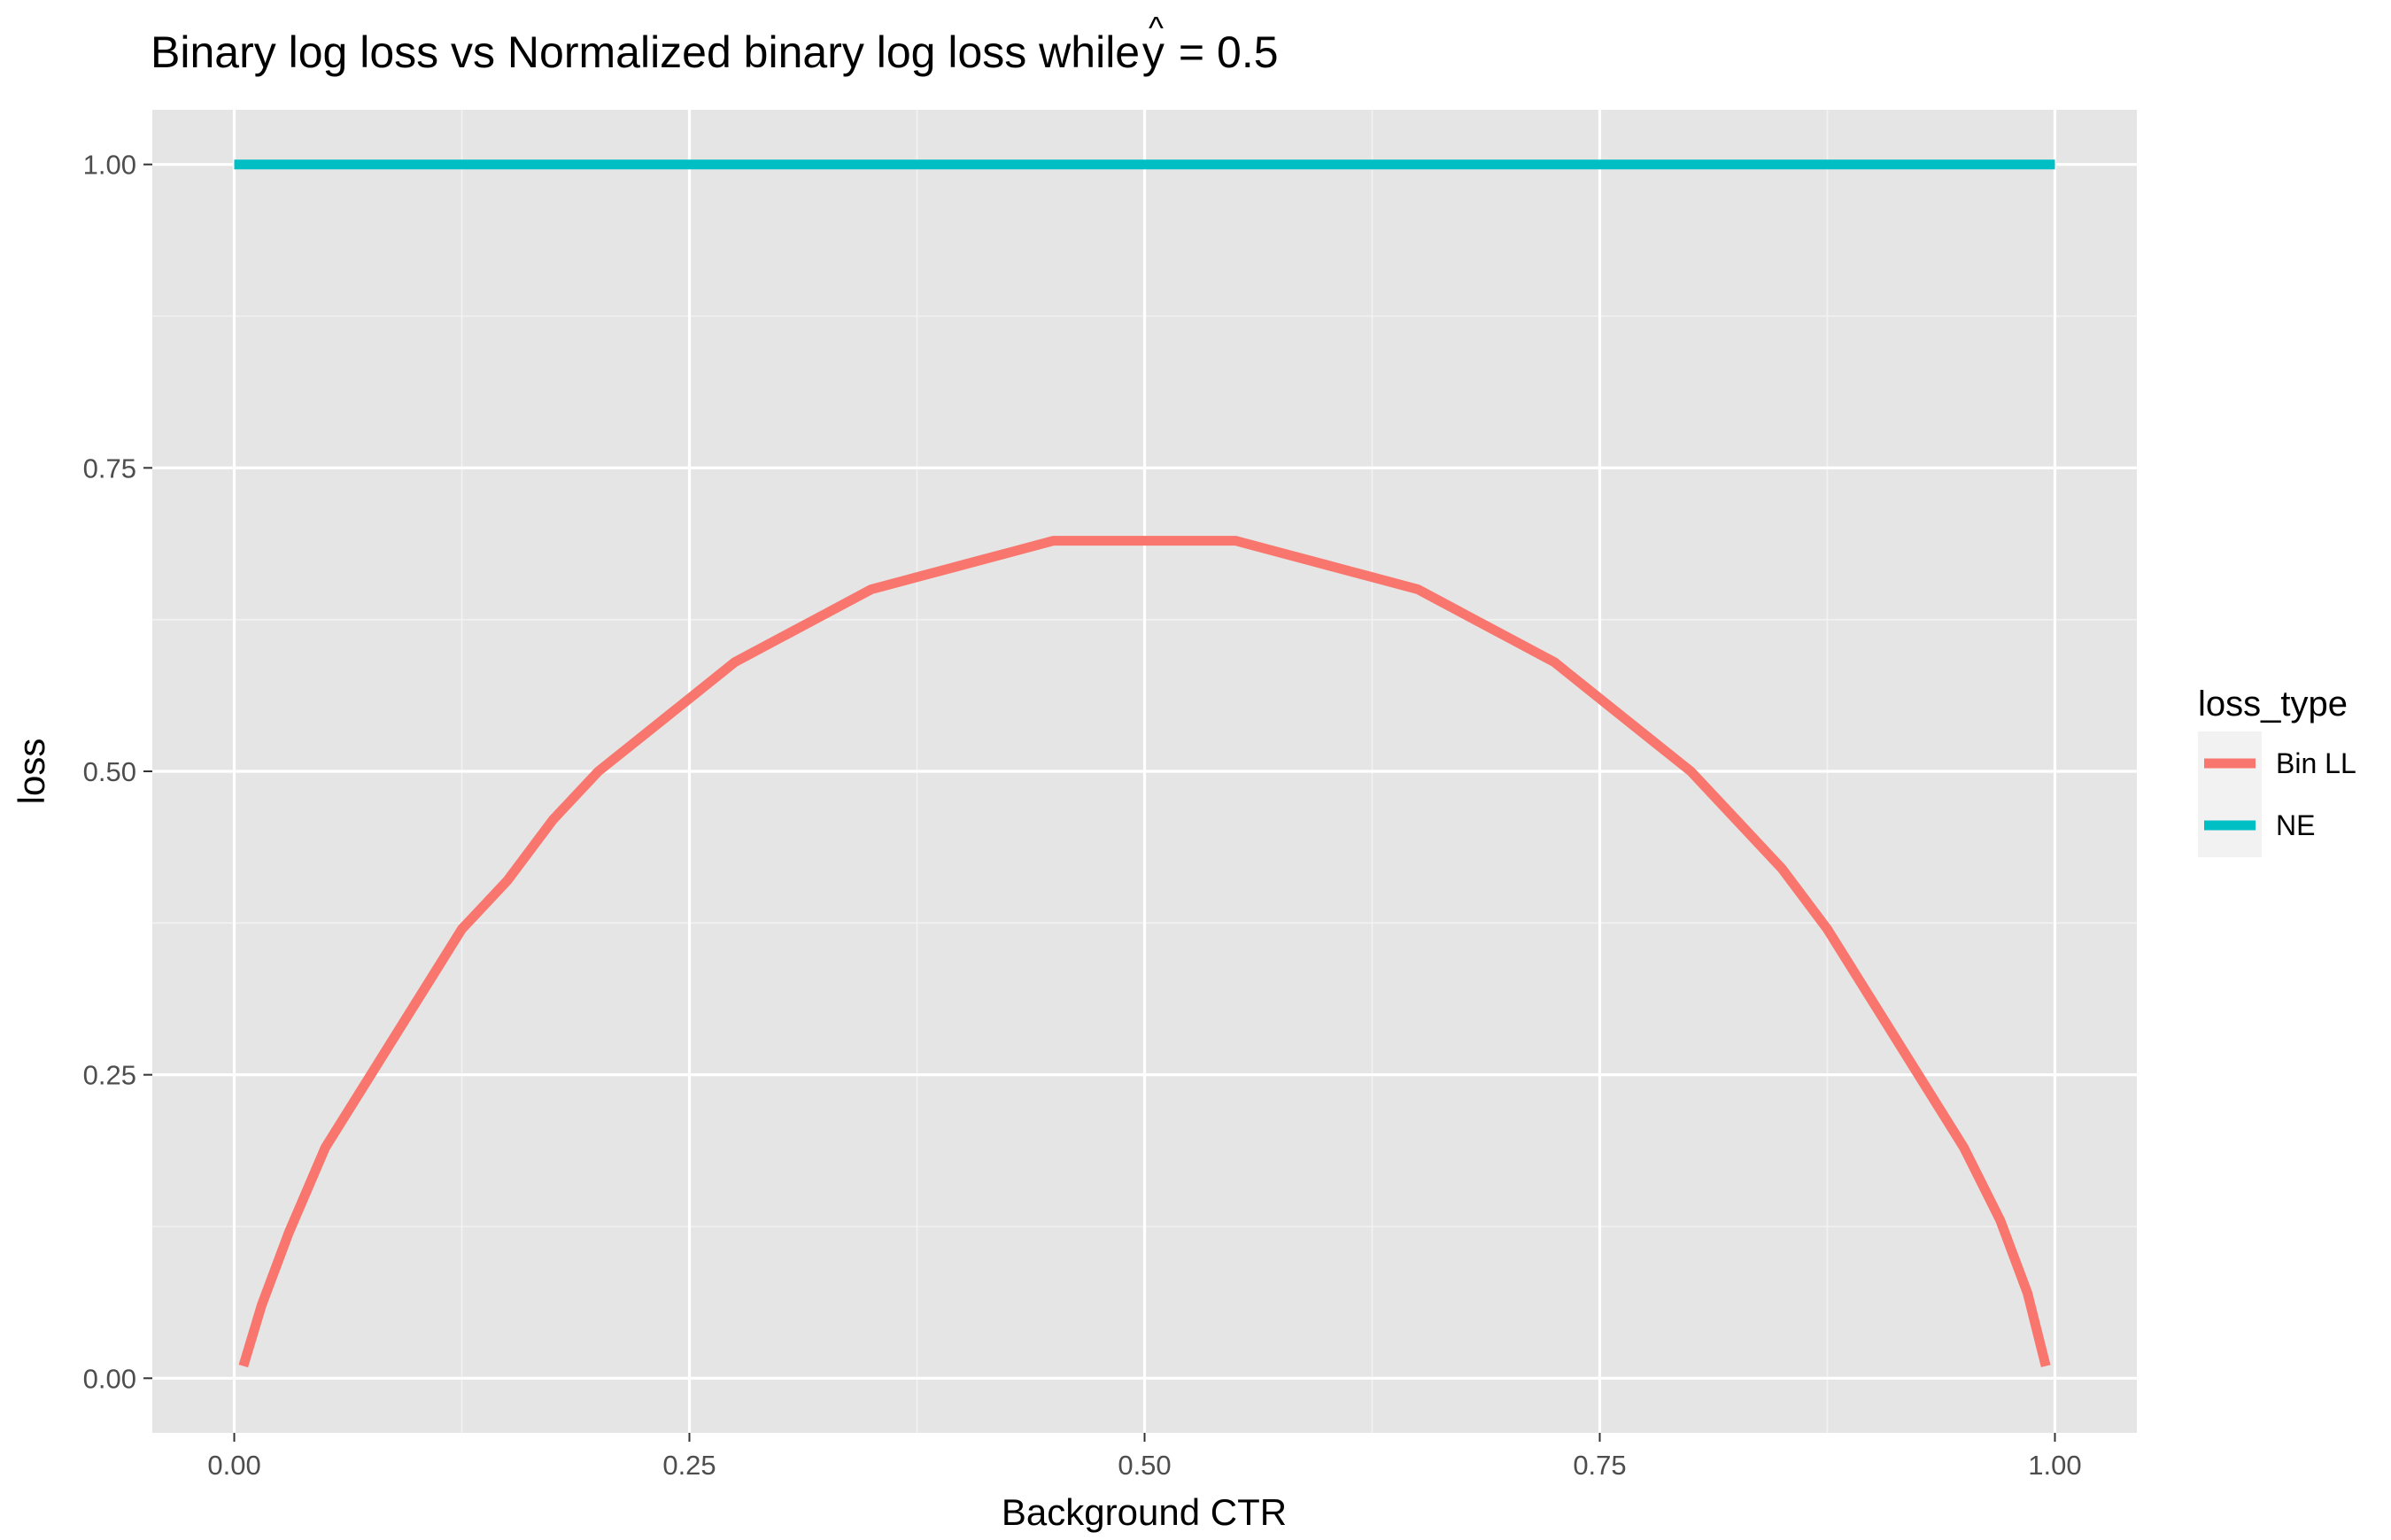  Describe the element at coordinates (109, 1378) in the screenshot. I see `y-tick-label: 0.00` at that location.